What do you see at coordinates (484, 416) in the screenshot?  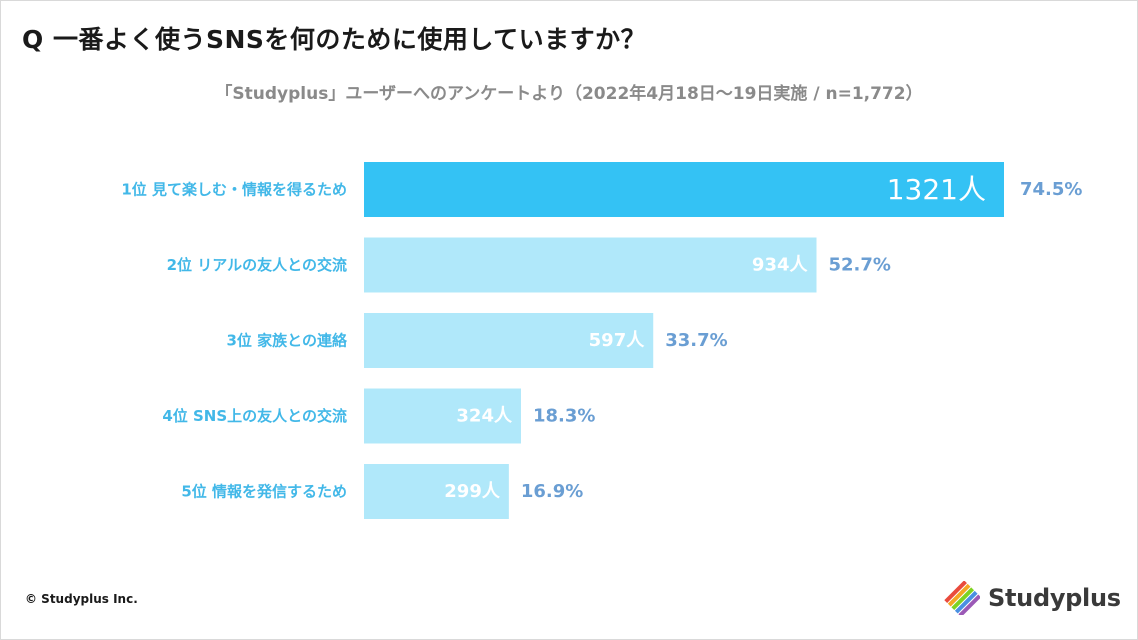 I see `data-label: 324人` at bounding box center [484, 416].